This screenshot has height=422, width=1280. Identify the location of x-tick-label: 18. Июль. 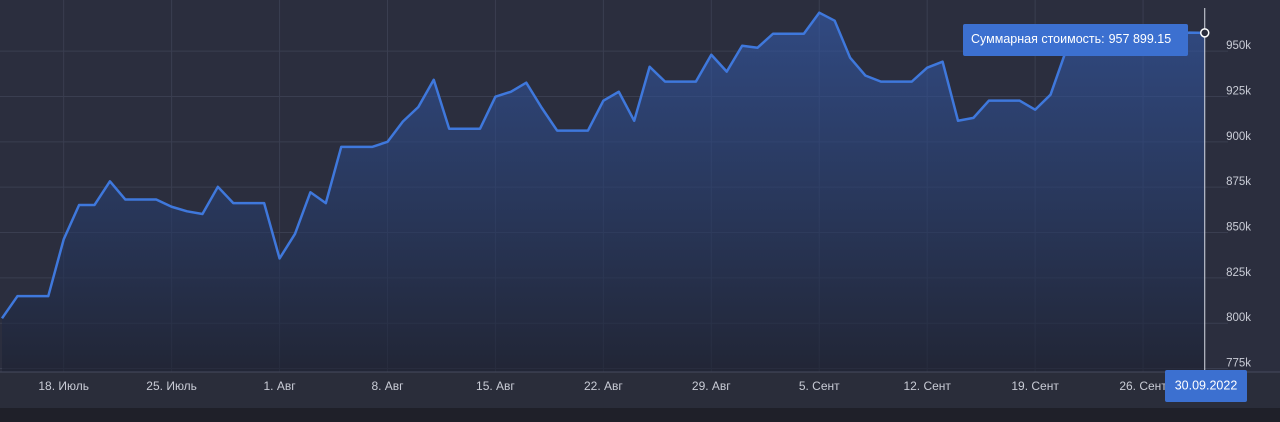
(63, 386).